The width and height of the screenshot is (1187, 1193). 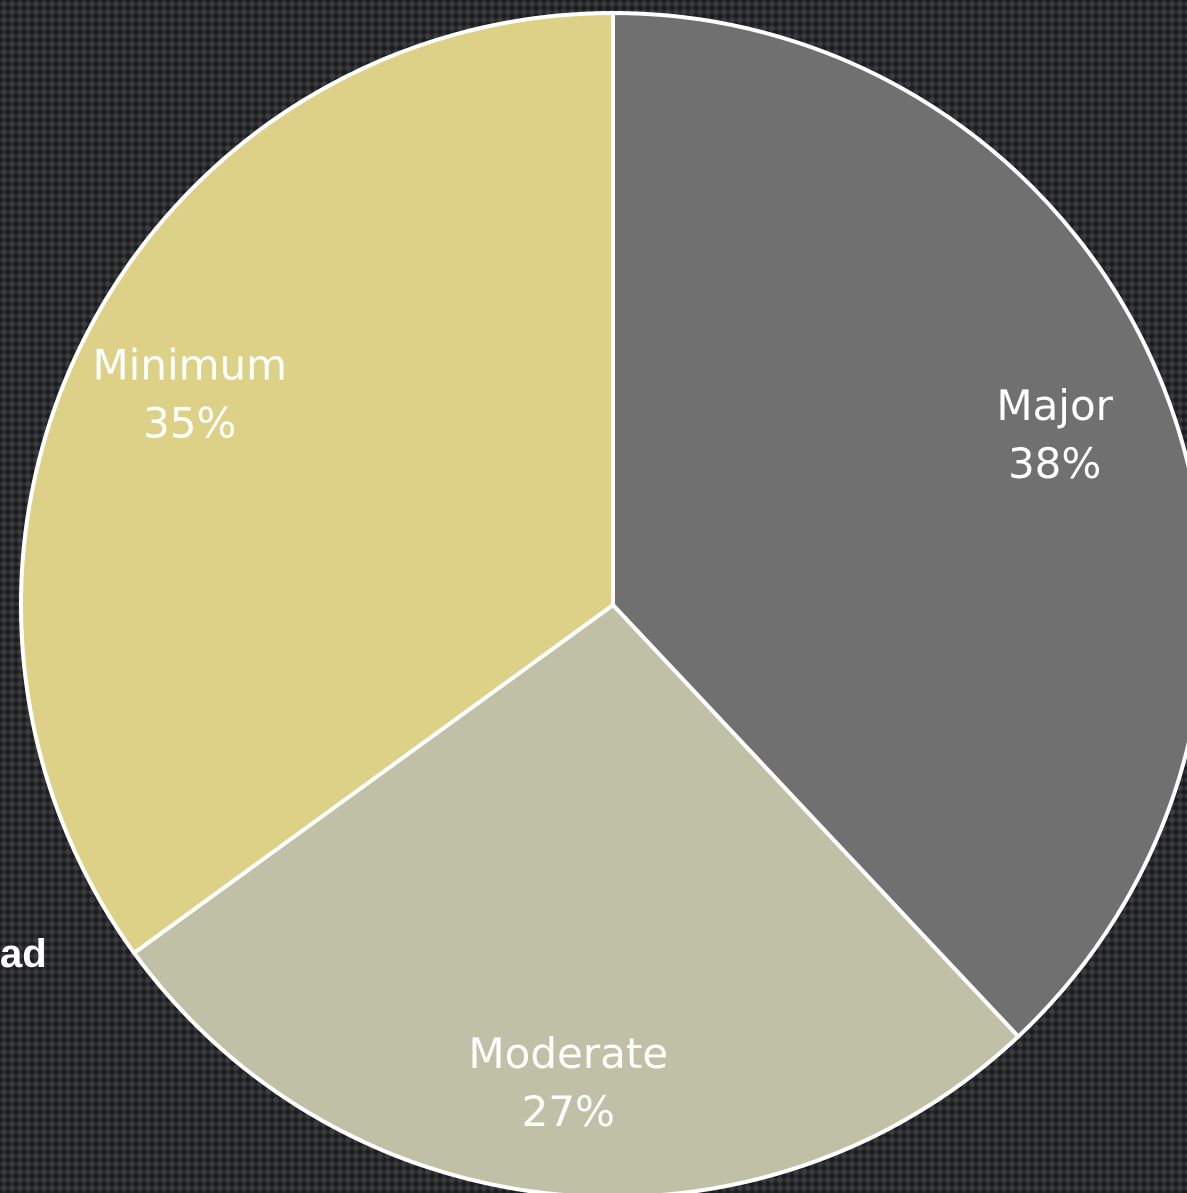 What do you see at coordinates (1054, 434) in the screenshot?
I see `pie-label-major: Major 38%` at bounding box center [1054, 434].